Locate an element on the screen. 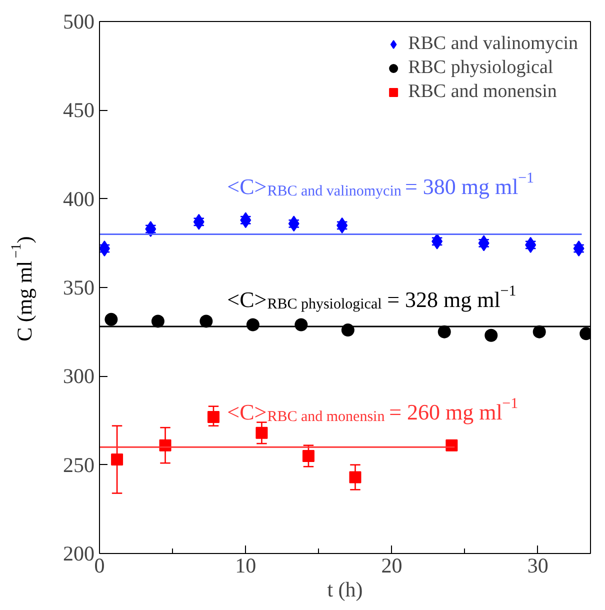 The image size is (605, 610). y-axis-title: C (mg ml−1) is located at coordinates (23, 289).